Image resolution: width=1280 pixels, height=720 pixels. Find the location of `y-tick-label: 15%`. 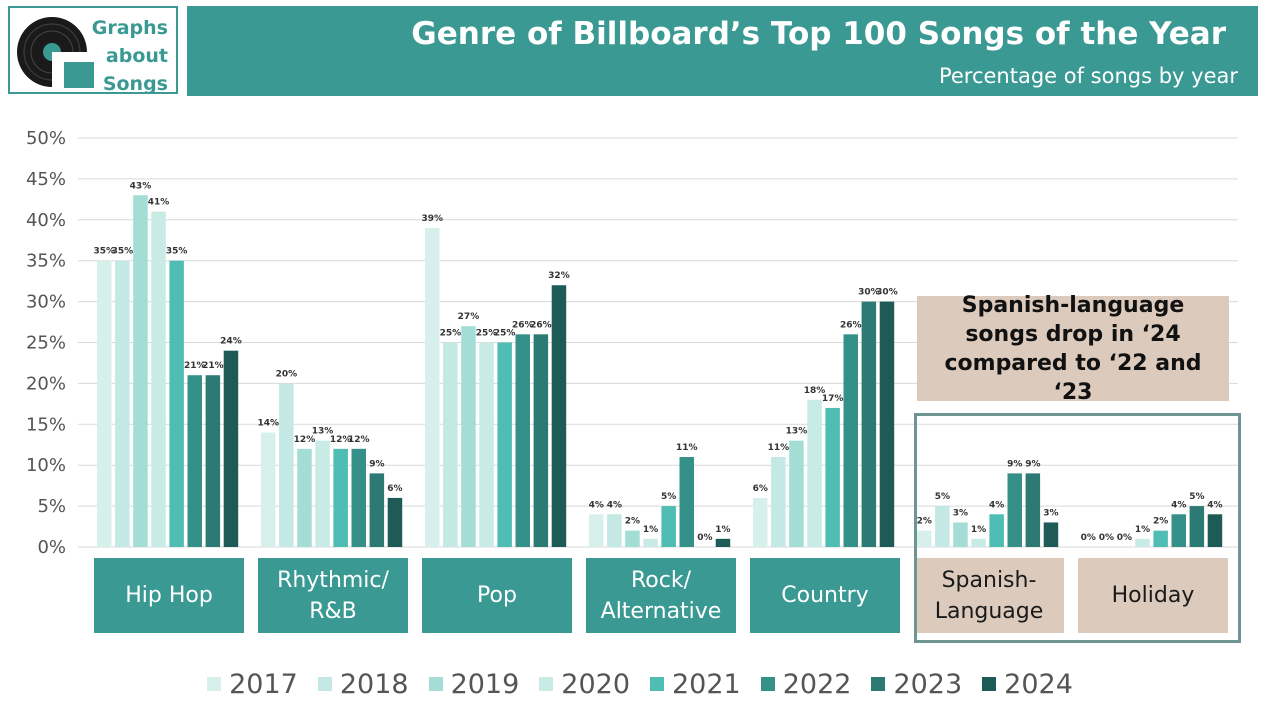

y-tick-label: 15% is located at coordinates (46, 424).